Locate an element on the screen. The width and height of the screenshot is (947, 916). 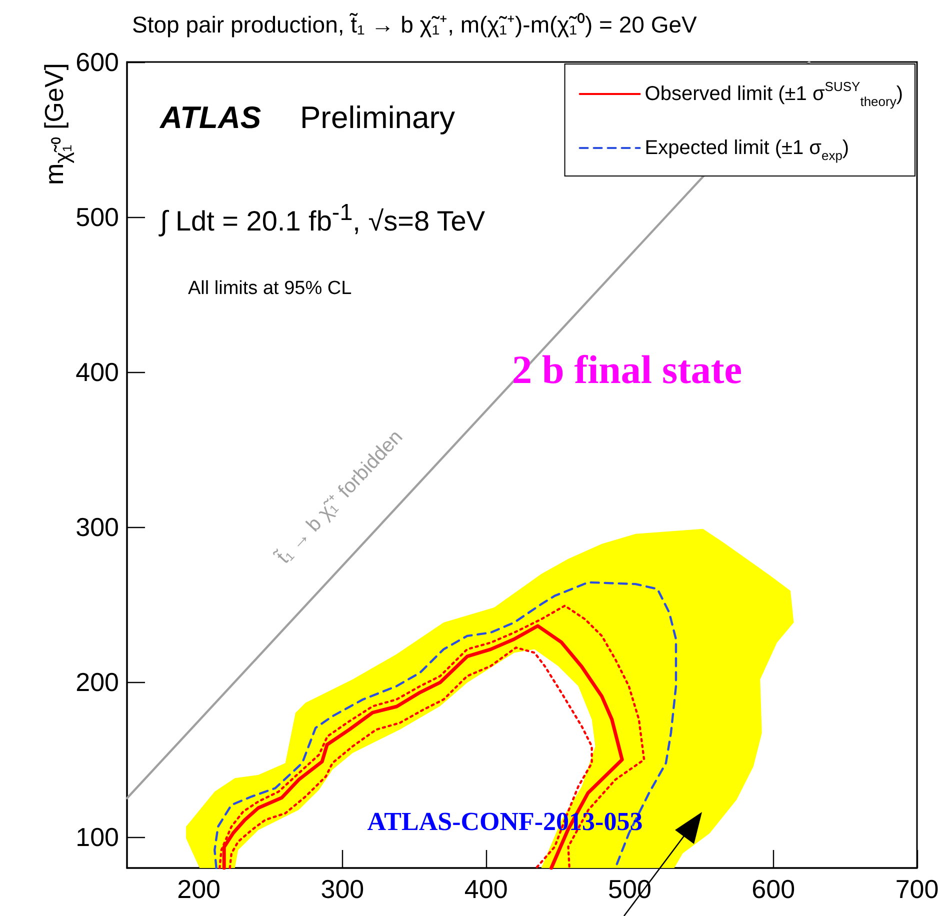
annotation: 2 b final state is located at coordinates (627, 369).